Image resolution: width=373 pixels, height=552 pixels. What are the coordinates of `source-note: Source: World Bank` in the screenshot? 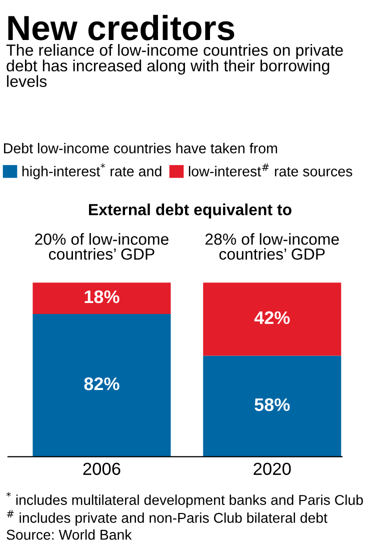 It's located at (69, 534).